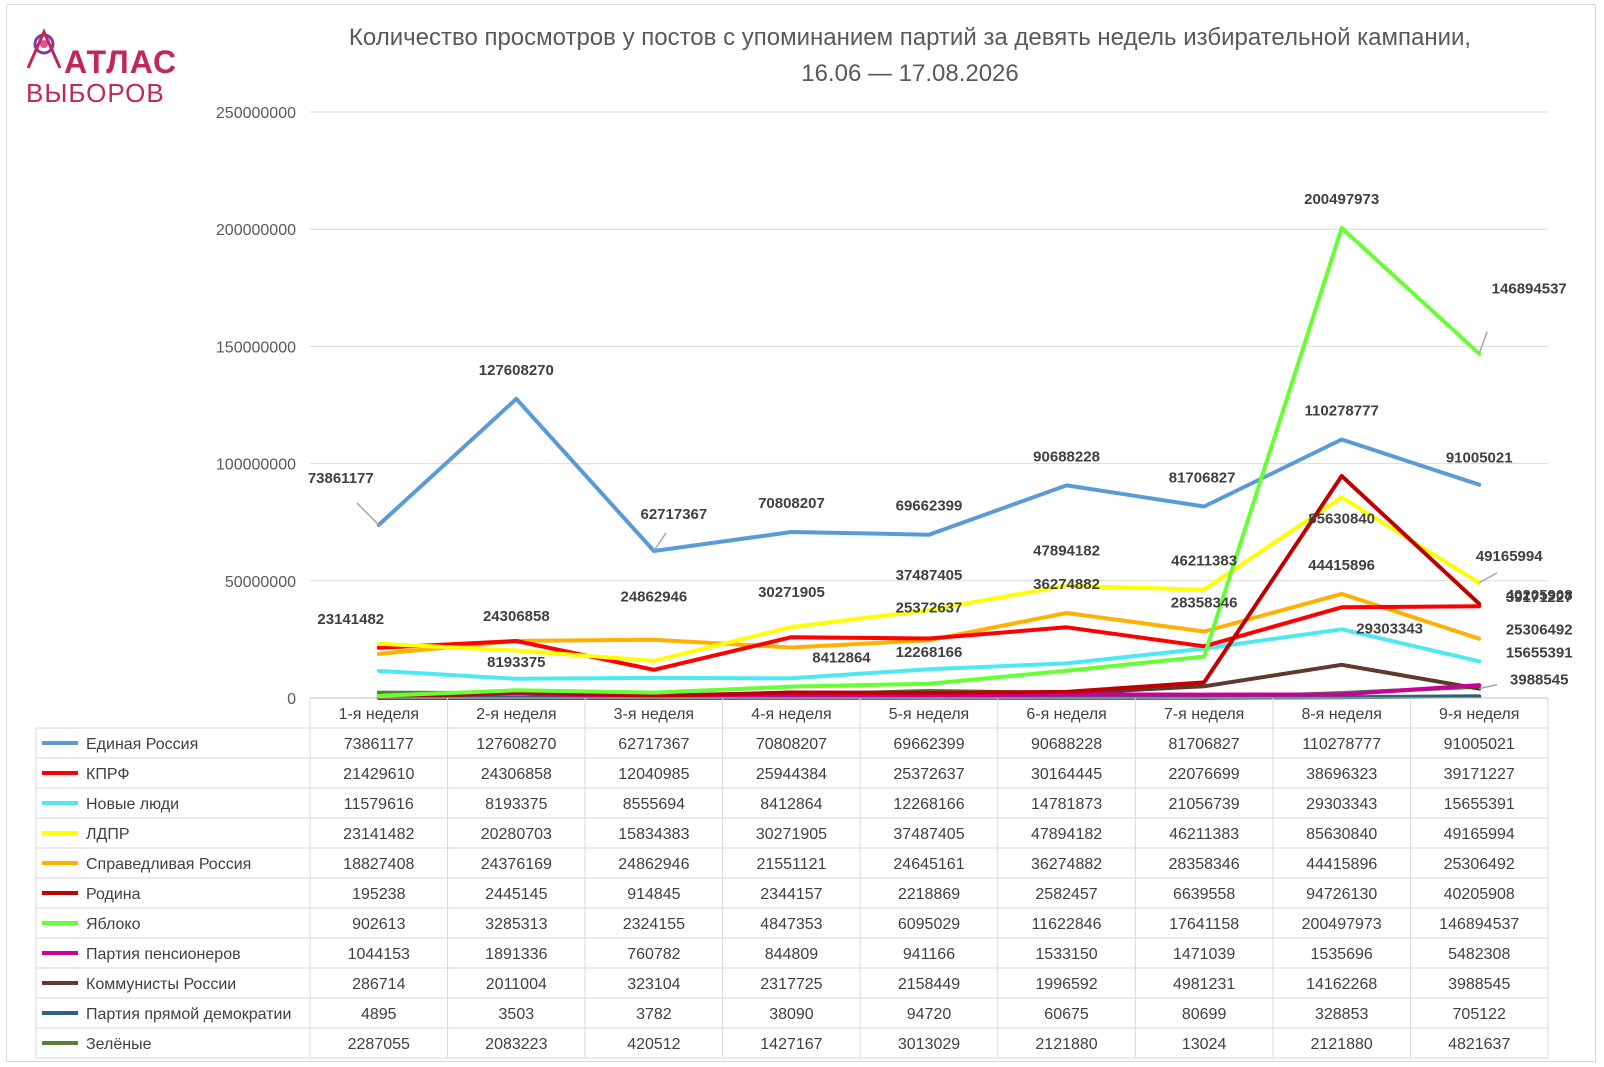  I want to click on table-cell: 24645161, so click(928, 864).